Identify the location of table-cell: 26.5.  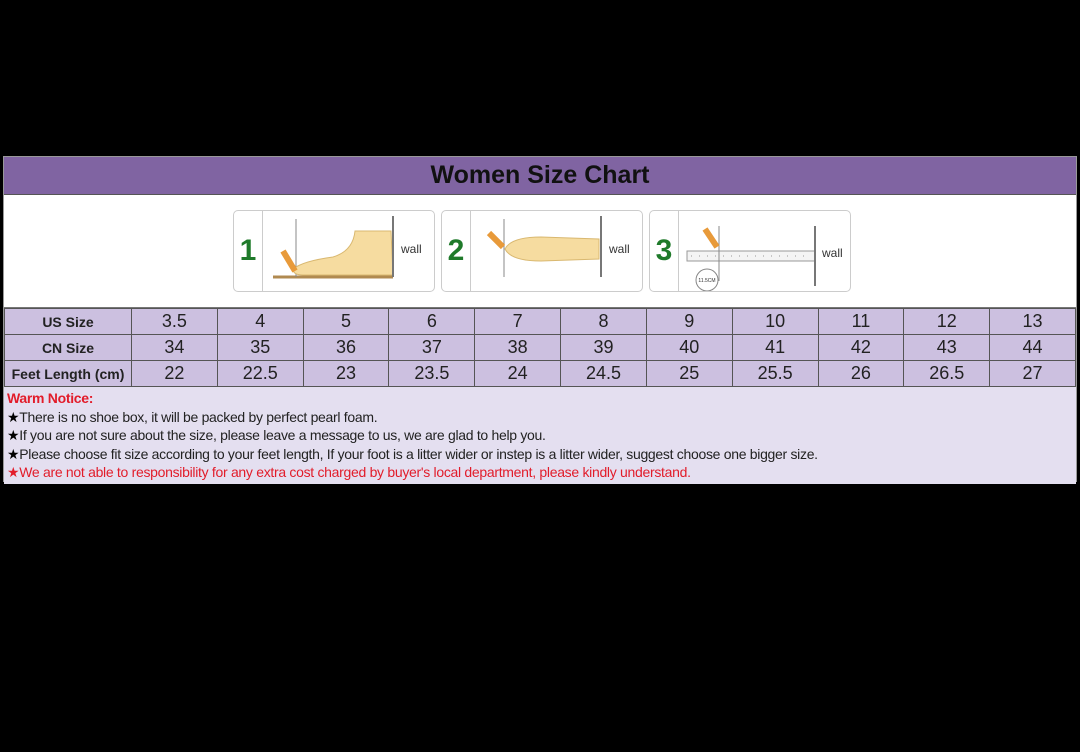
(947, 373).